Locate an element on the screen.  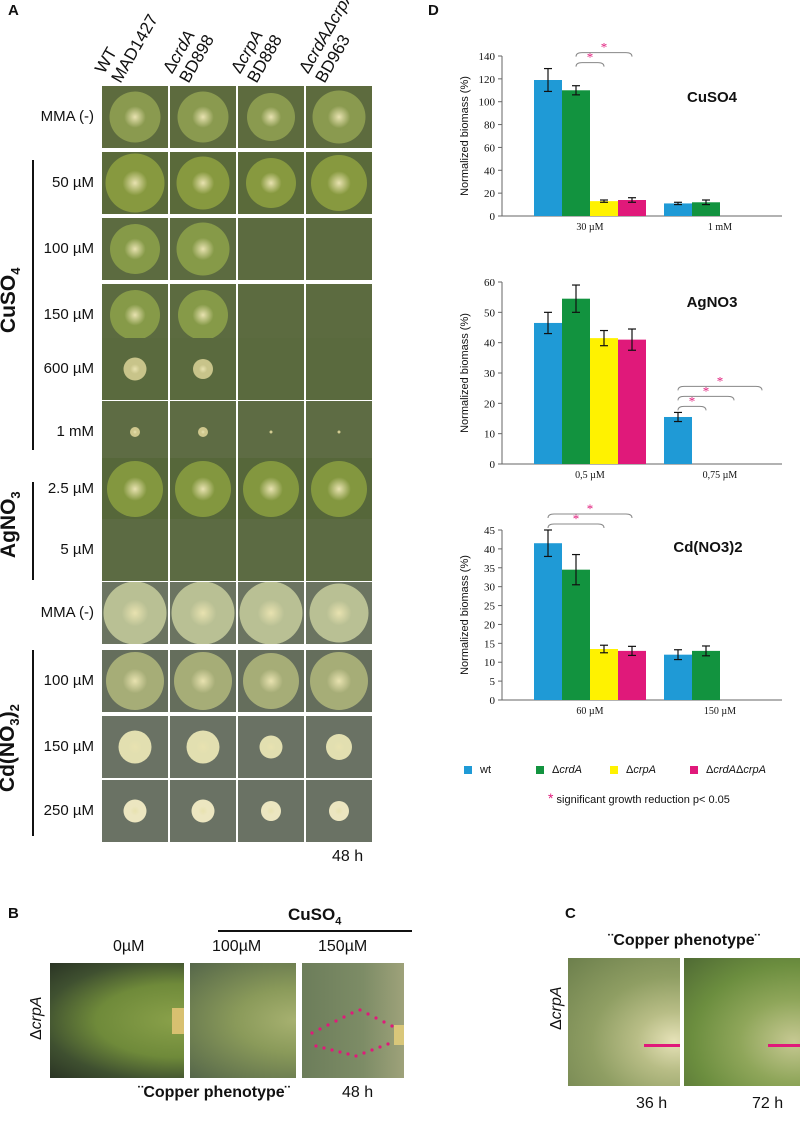
panel-b-cuso4: CuSO4 is located at coordinates (315, 916).